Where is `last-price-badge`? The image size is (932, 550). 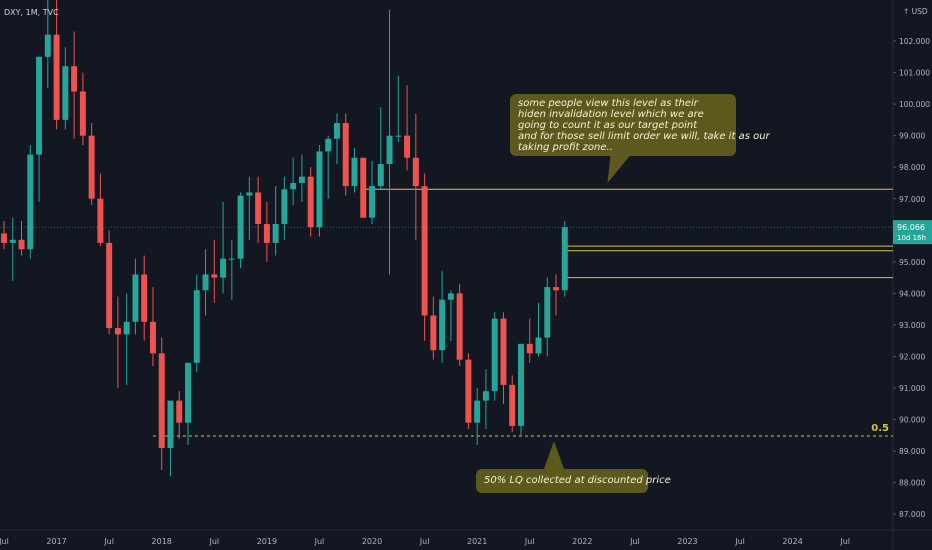
last-price-badge is located at coordinates (912, 232).